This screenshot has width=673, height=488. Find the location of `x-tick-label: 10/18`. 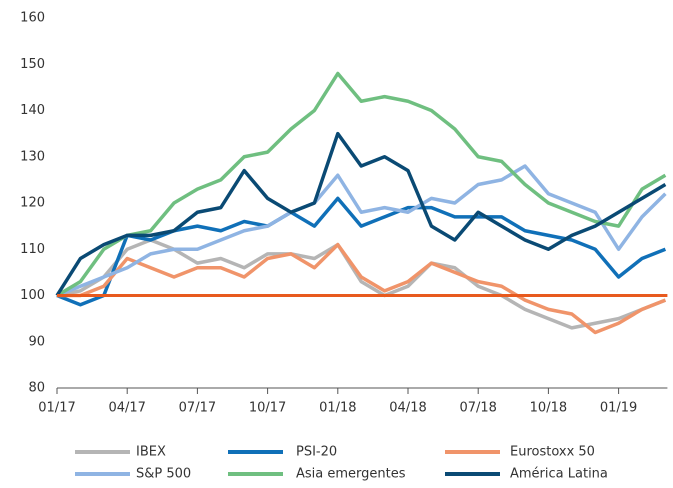

x-tick-label: 10/18 is located at coordinates (548, 408).